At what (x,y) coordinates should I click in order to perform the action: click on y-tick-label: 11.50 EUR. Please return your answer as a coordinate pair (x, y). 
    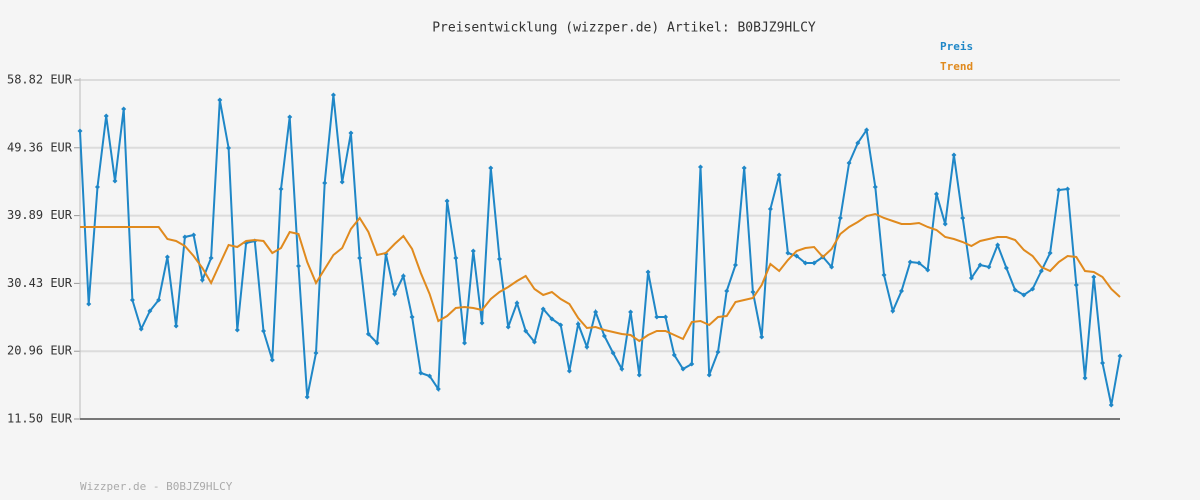
    Looking at the image, I should click on (40, 419).